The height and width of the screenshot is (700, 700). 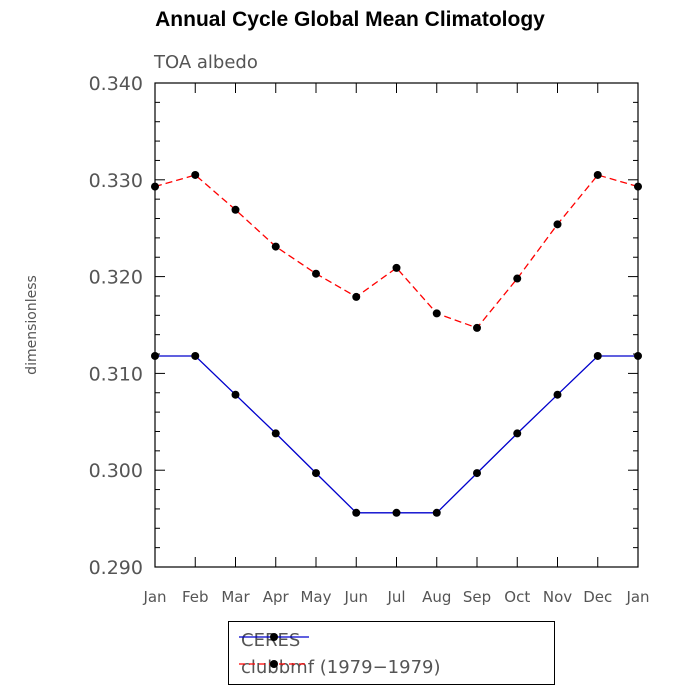 What do you see at coordinates (32, 325) in the screenshot?
I see `y-axis-label: dimensionless` at bounding box center [32, 325].